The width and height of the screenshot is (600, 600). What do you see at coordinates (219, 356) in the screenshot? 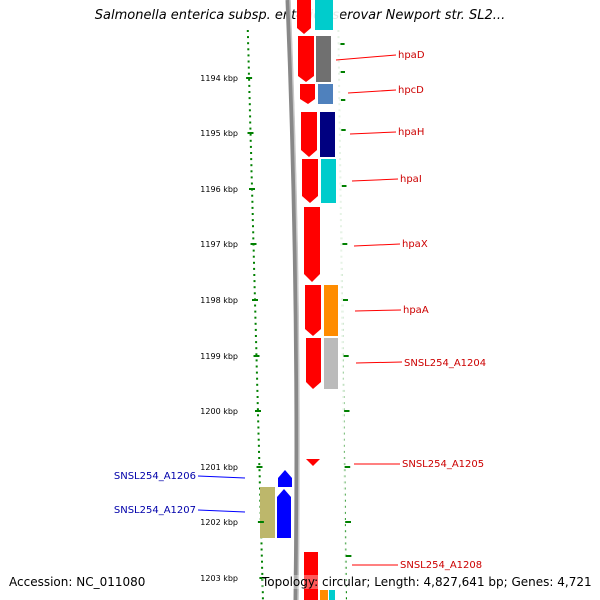
I see `axis-tick-label: 1199 kbp` at bounding box center [219, 356].